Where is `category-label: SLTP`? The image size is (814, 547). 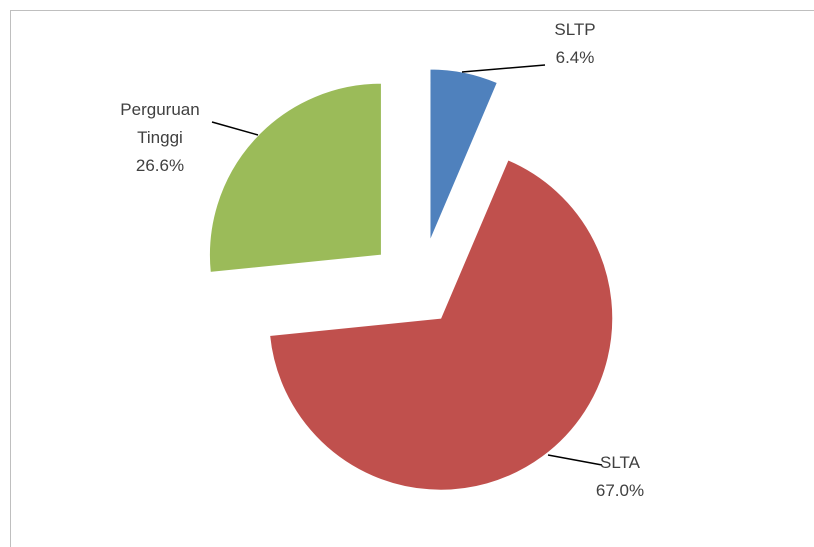
category-label: SLTP is located at coordinates (575, 29).